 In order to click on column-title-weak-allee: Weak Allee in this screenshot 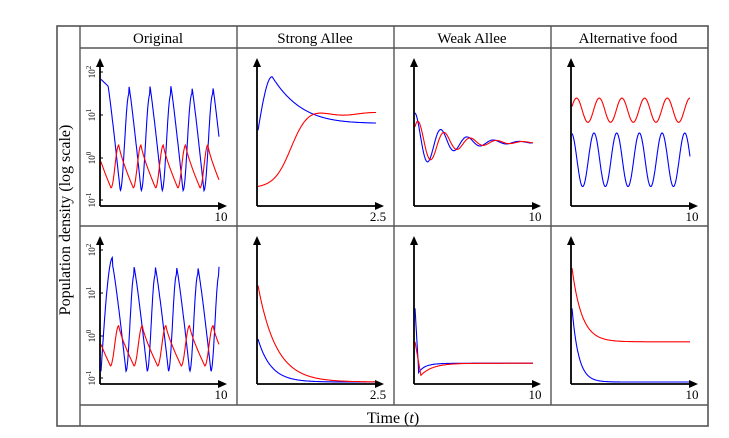, I will do `click(472, 39)`.